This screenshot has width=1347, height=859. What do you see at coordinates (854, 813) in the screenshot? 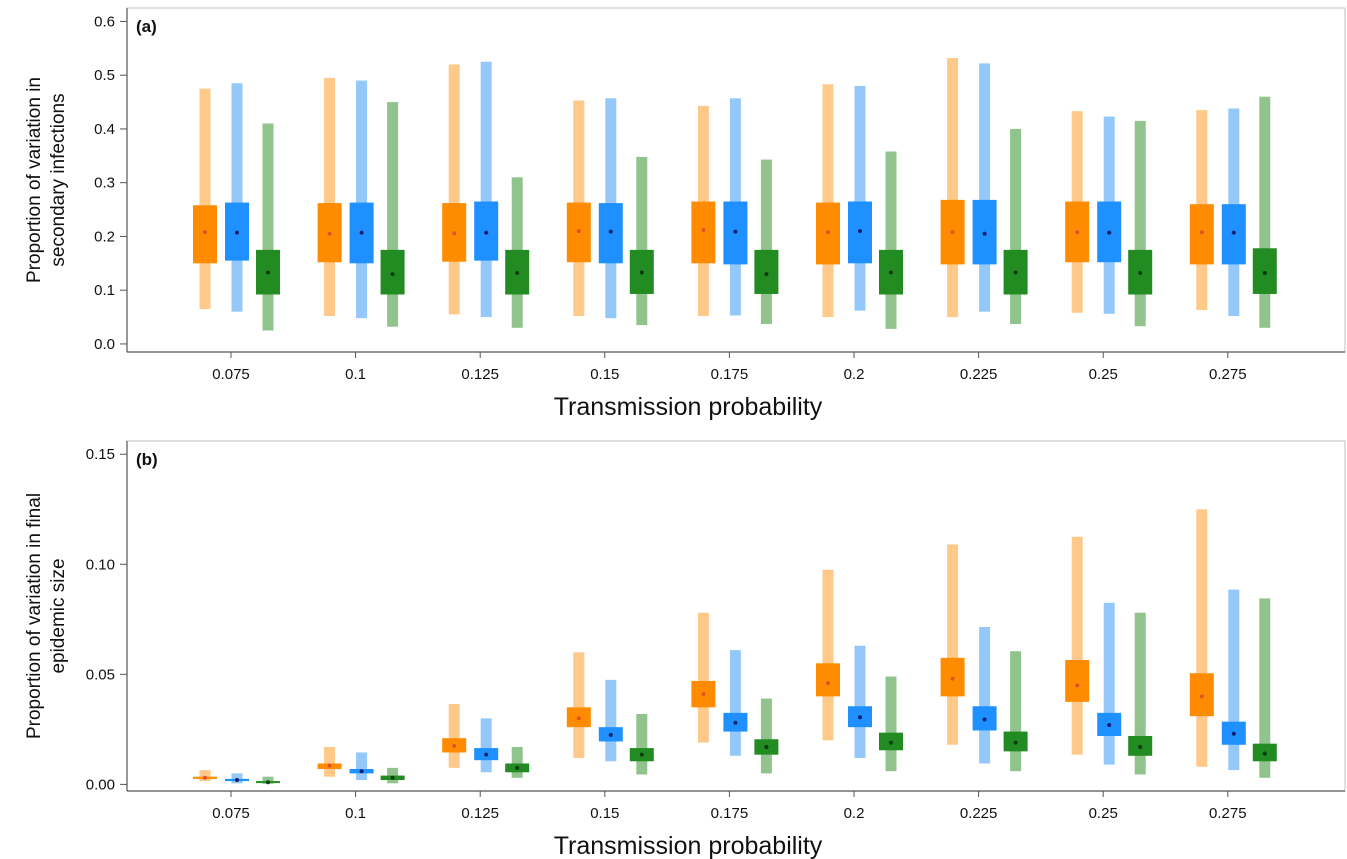
I see `x-tick-label: 0.2` at bounding box center [854, 813].